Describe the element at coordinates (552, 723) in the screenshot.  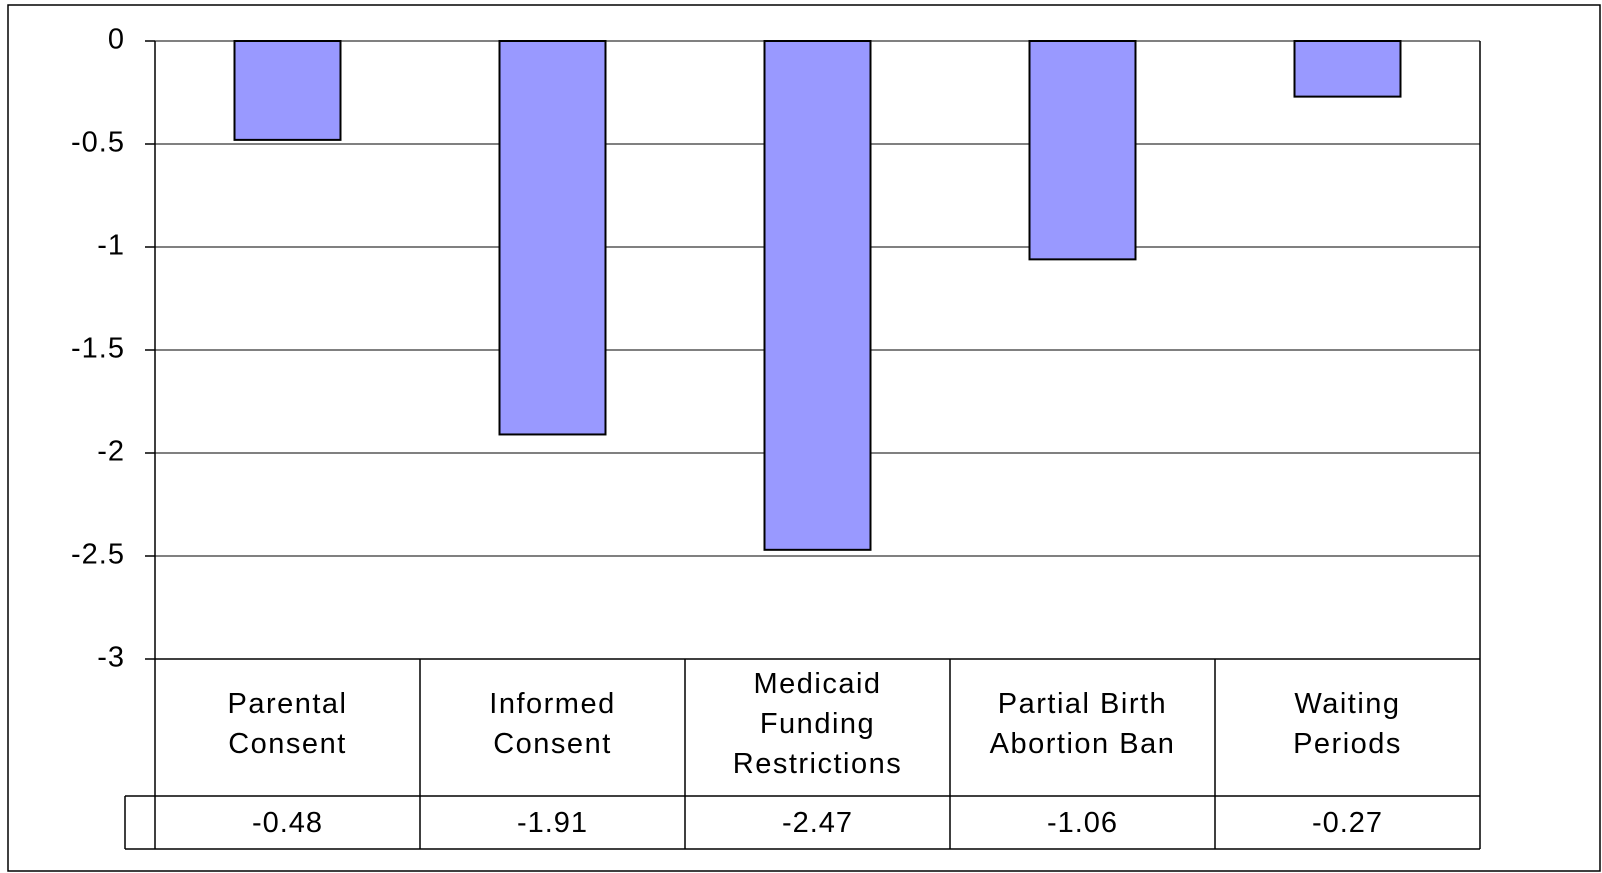
I see `category-label: Informed Consent` at that location.